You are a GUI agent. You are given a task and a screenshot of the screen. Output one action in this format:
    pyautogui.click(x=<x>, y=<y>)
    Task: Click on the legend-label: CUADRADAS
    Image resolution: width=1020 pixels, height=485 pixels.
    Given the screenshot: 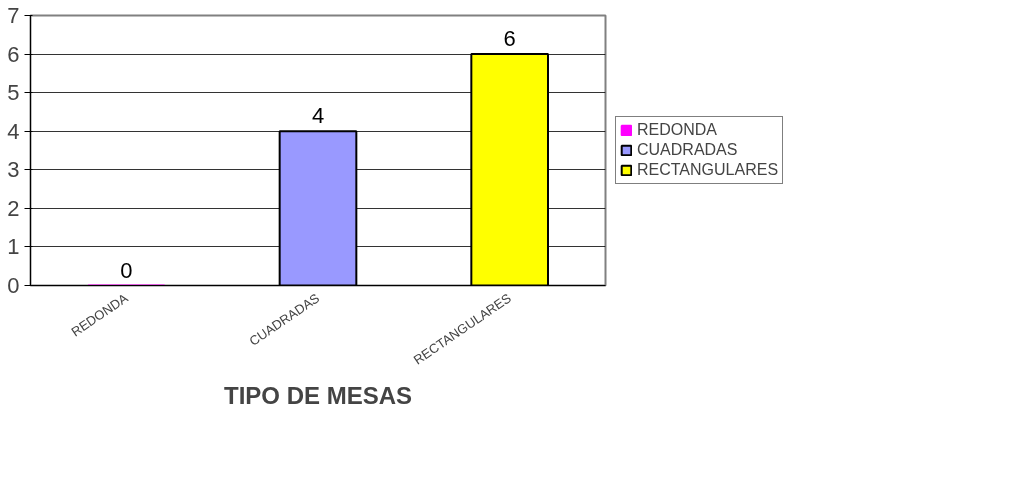 What is the action you would take?
    pyautogui.click(x=687, y=150)
    